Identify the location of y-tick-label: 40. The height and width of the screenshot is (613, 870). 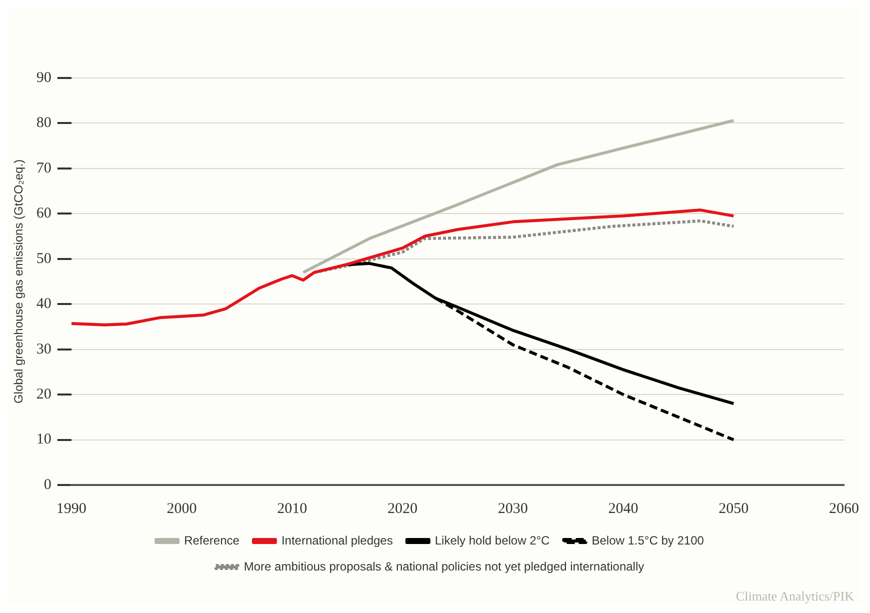
(44, 304).